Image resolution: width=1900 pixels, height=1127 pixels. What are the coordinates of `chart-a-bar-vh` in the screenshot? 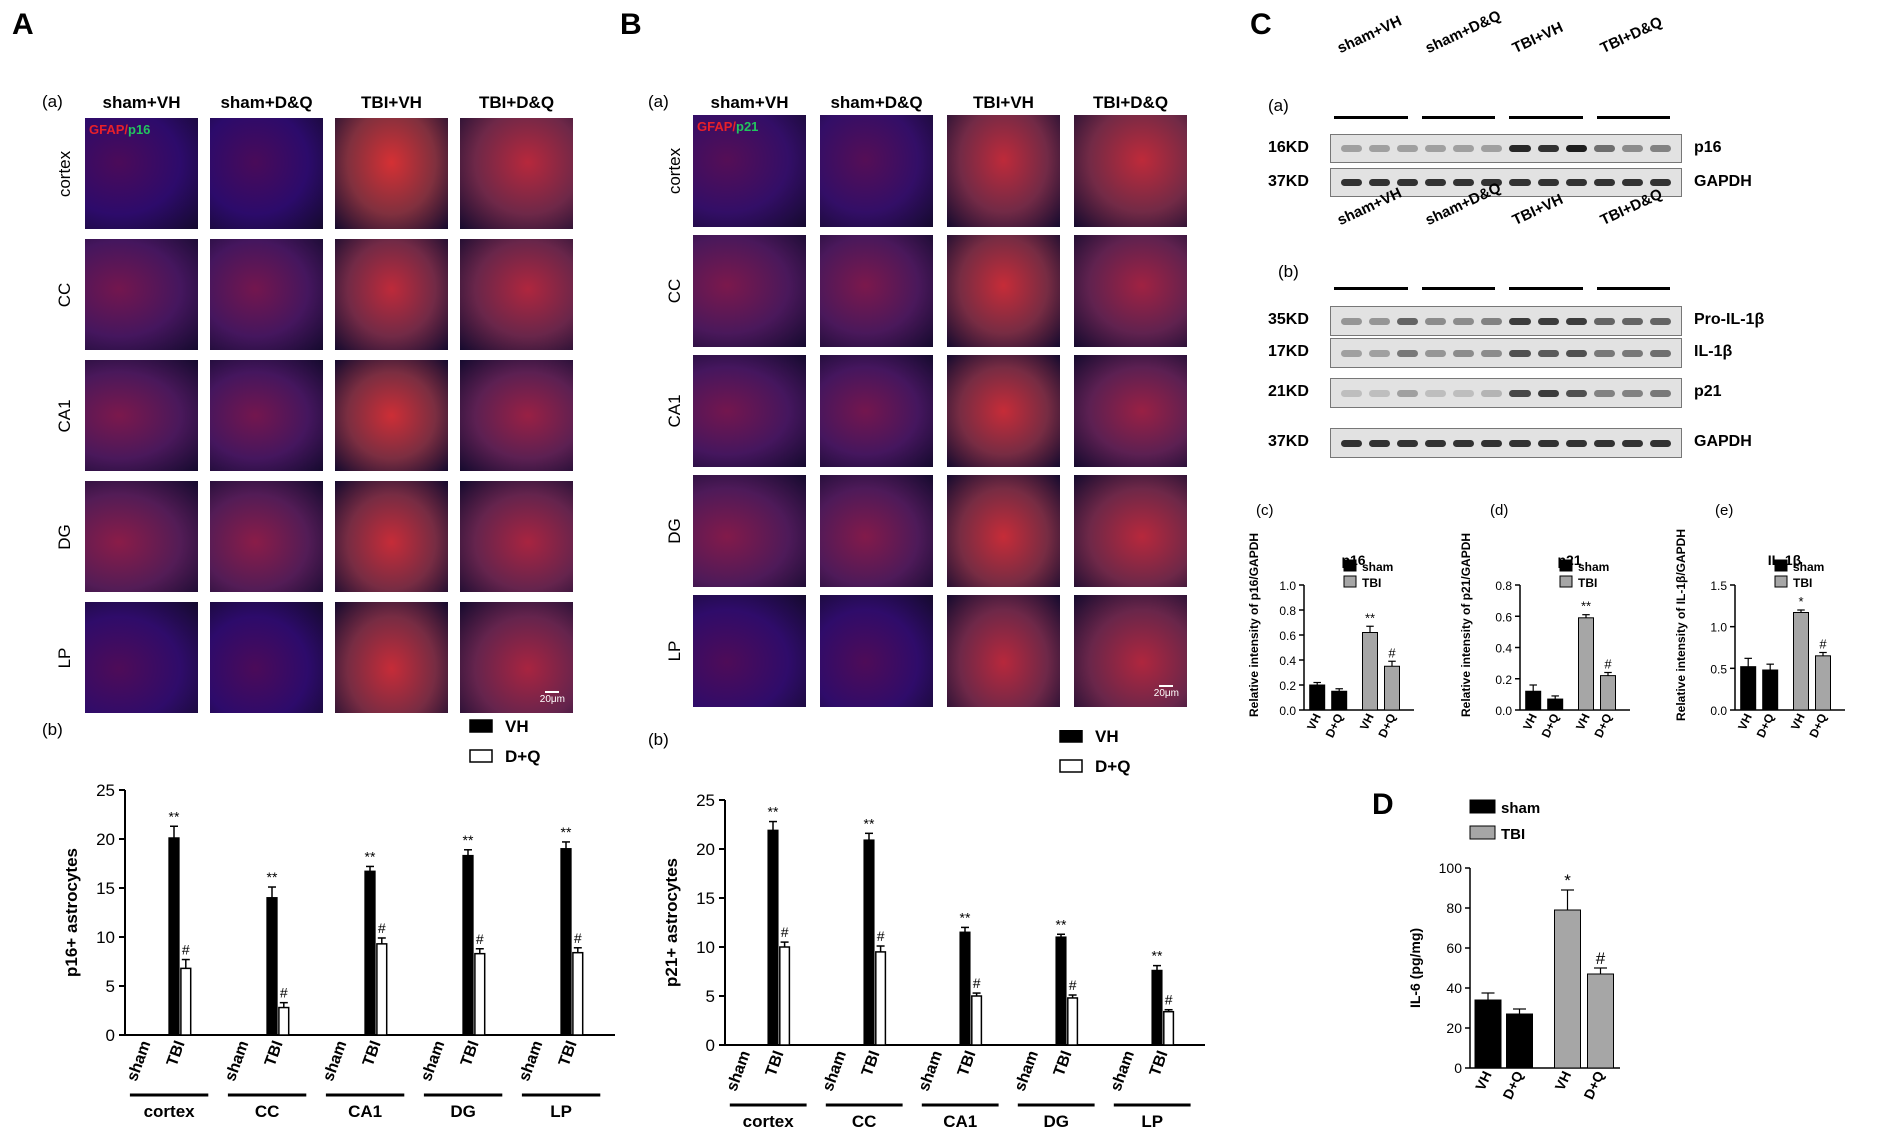 It's located at (468, 945).